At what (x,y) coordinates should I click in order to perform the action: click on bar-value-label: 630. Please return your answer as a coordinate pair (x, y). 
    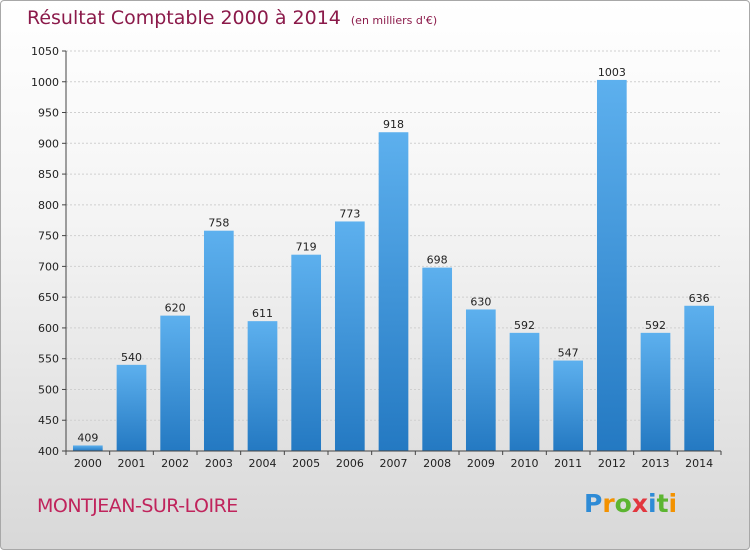
    Looking at the image, I should click on (480, 301).